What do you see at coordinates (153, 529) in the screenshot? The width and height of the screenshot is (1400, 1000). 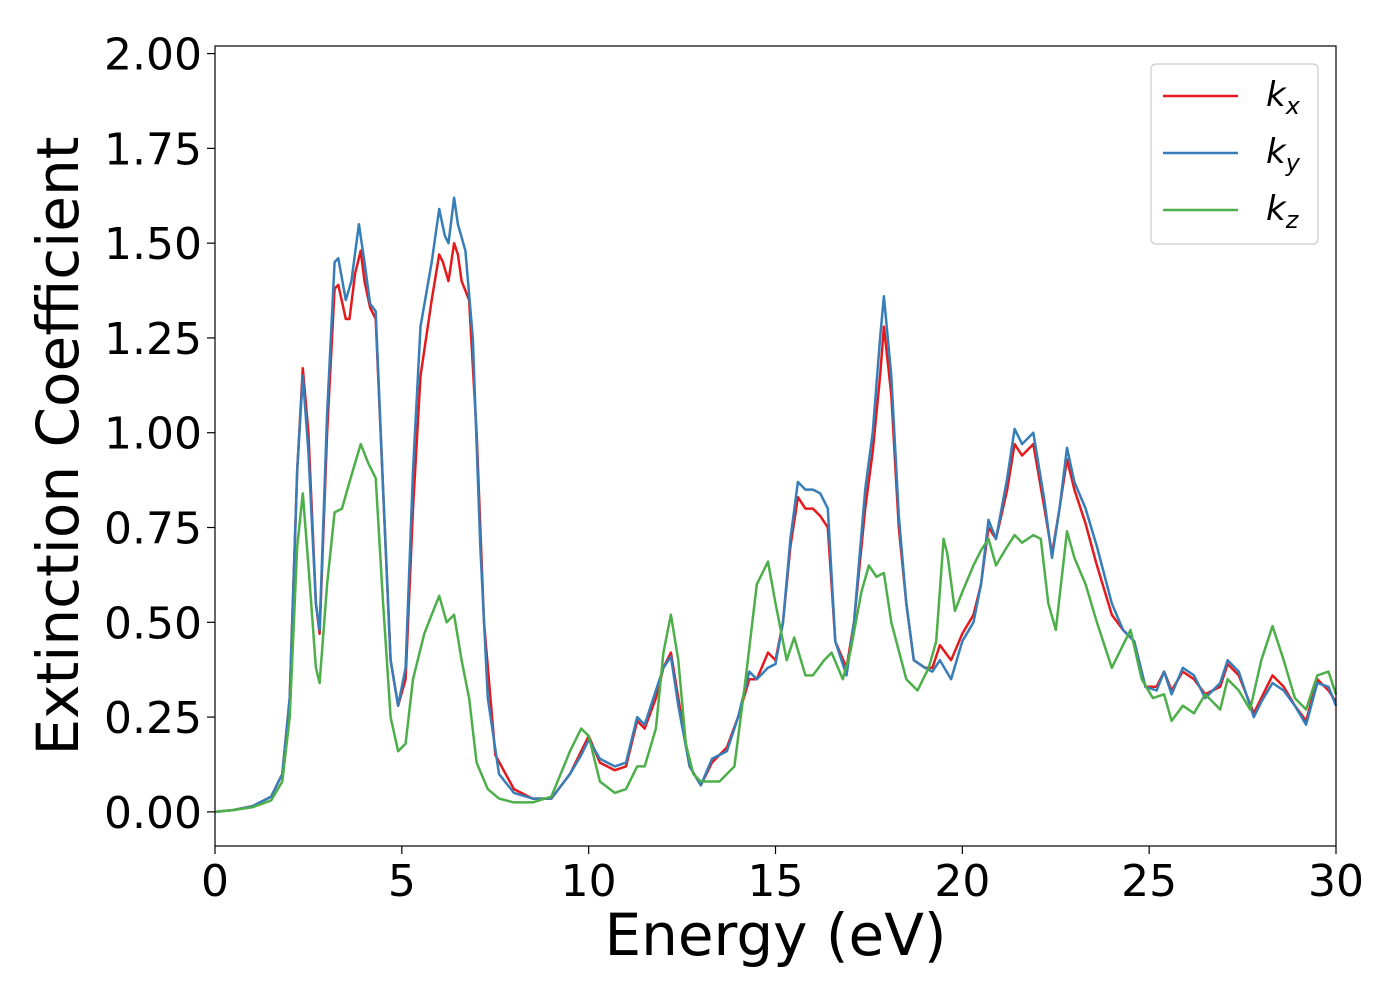 I see `y-tick-label: 0.75` at bounding box center [153, 529].